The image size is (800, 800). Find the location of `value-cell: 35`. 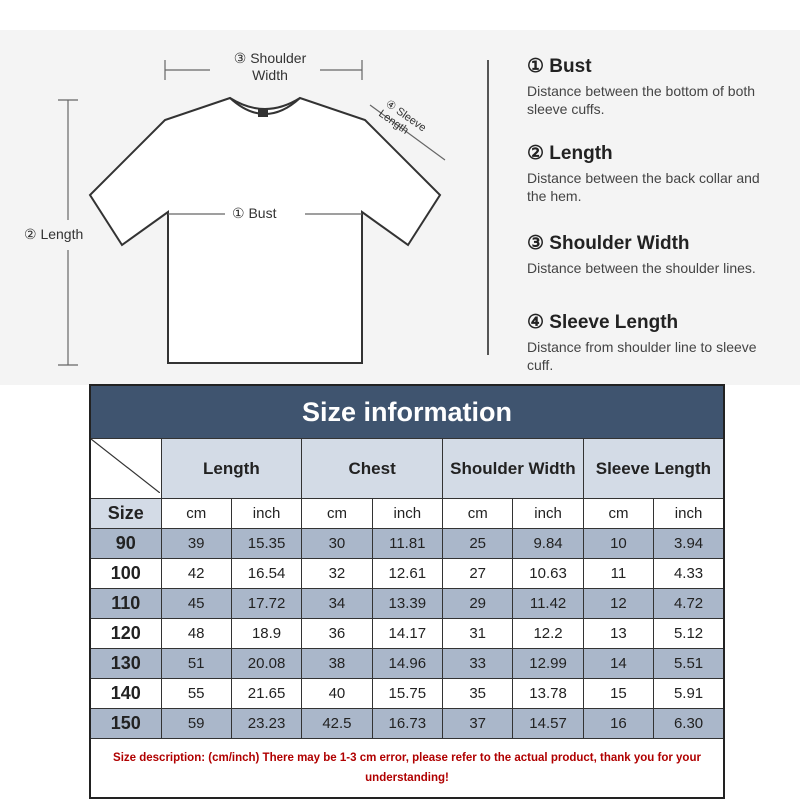

value-cell: 35 is located at coordinates (477, 693).